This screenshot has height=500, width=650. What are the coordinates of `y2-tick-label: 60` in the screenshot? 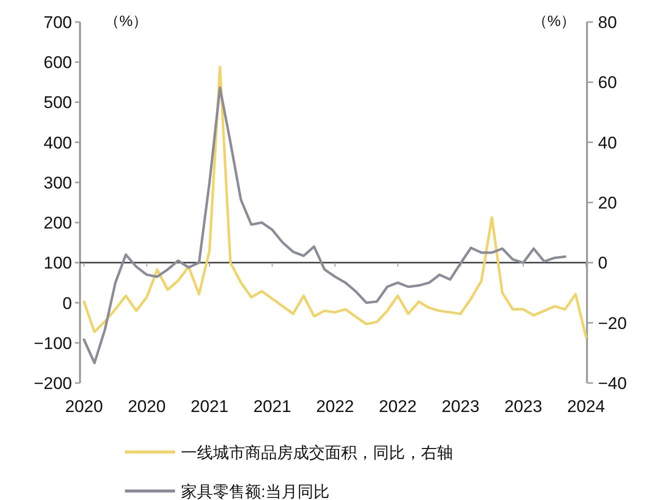 It's located at (607, 82).